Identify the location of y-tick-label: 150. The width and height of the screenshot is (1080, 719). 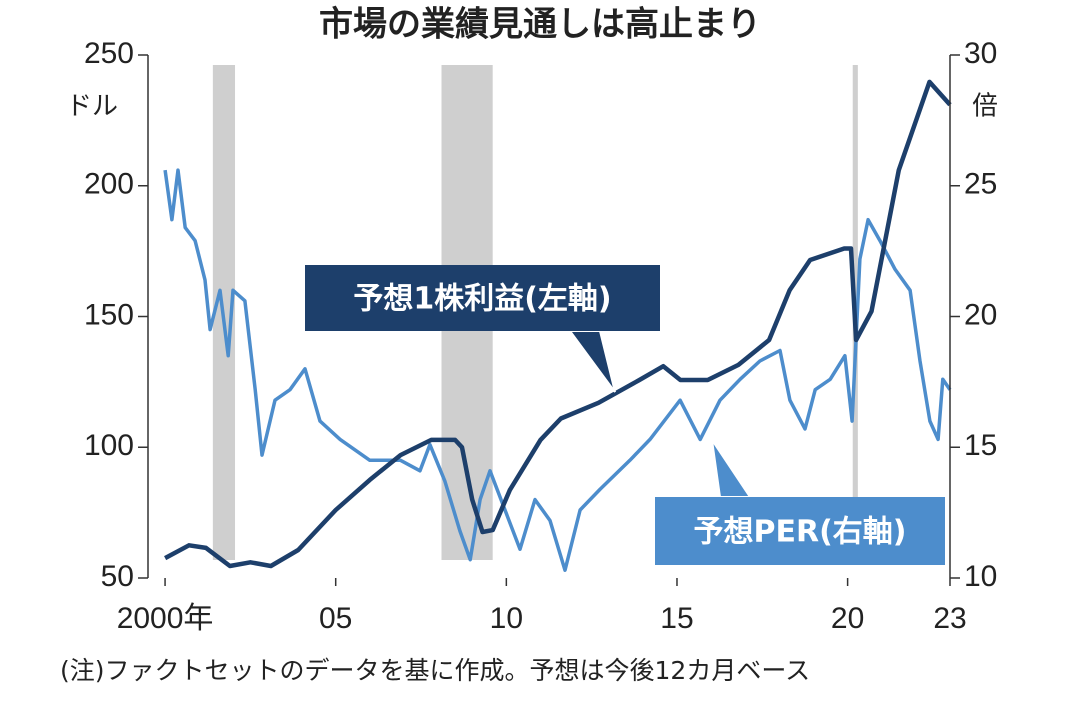
(109, 314).